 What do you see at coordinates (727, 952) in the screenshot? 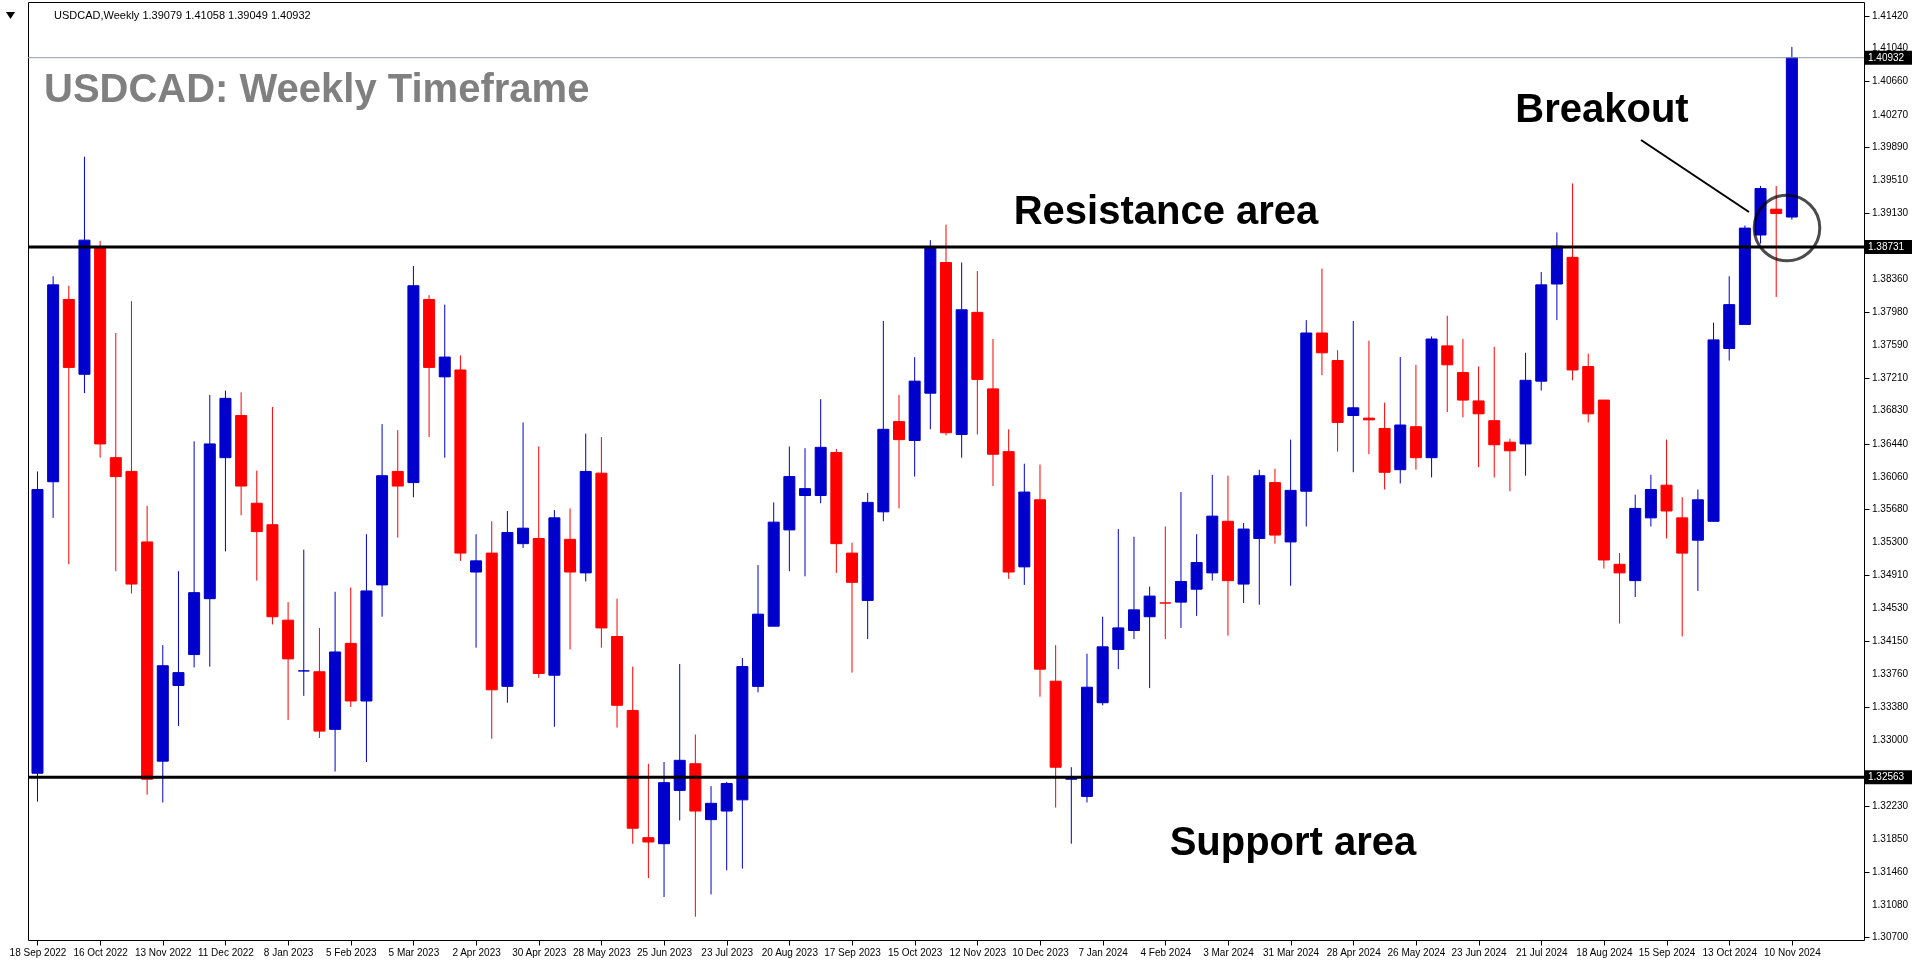
I see `x-tick-label: 23 Jul 2023` at bounding box center [727, 952].